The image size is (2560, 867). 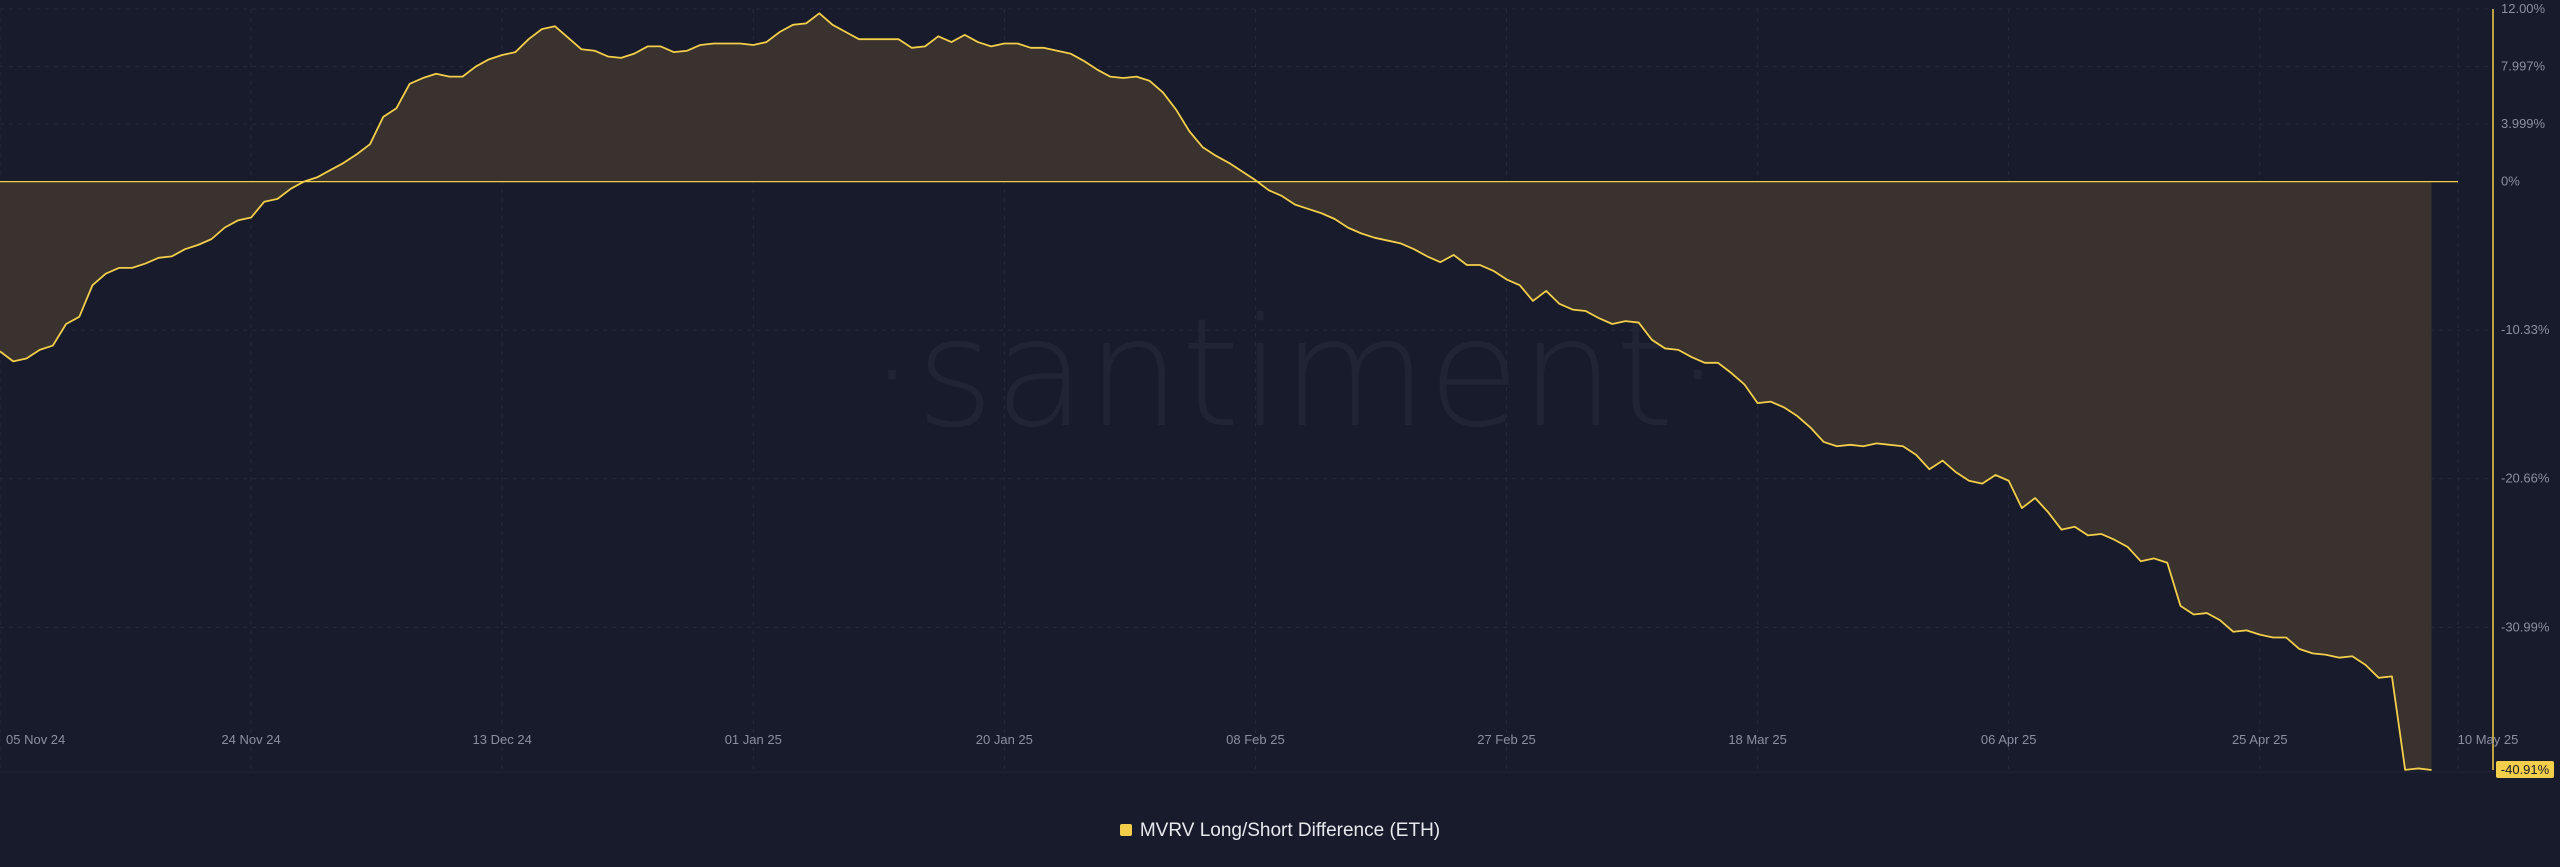 What do you see at coordinates (2523, 123) in the screenshot?
I see `y-tick-label: 3.999%` at bounding box center [2523, 123].